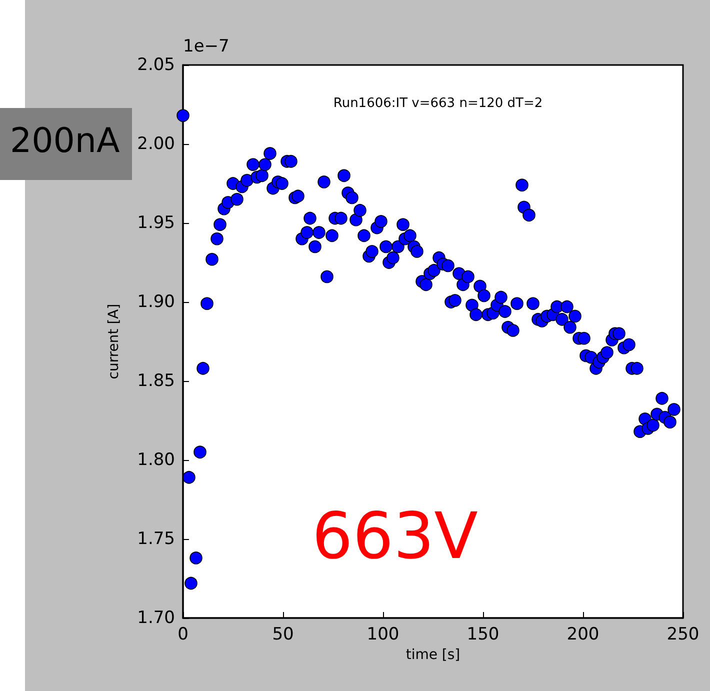  I want to click on text: 1e−7, so click(206, 46).